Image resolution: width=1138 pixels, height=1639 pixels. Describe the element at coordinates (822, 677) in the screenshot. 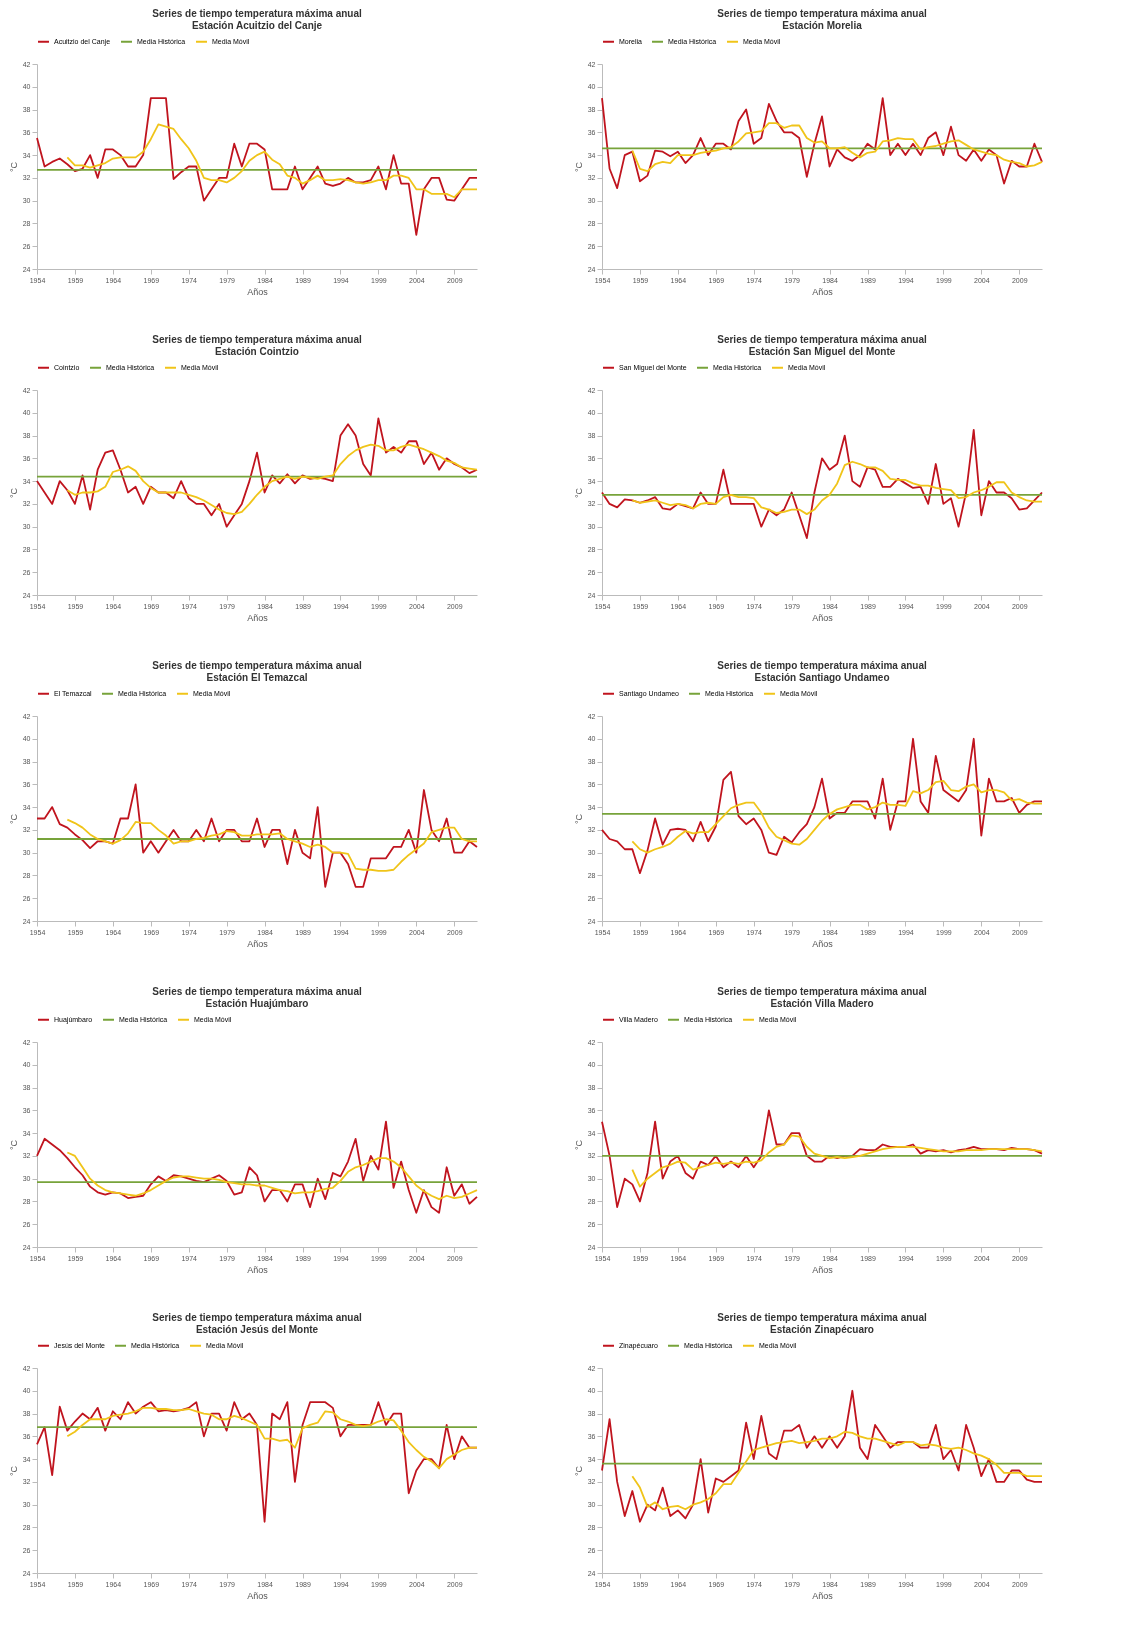

I see `chart-subtitle: Estación Santiago Undameo` at that location.